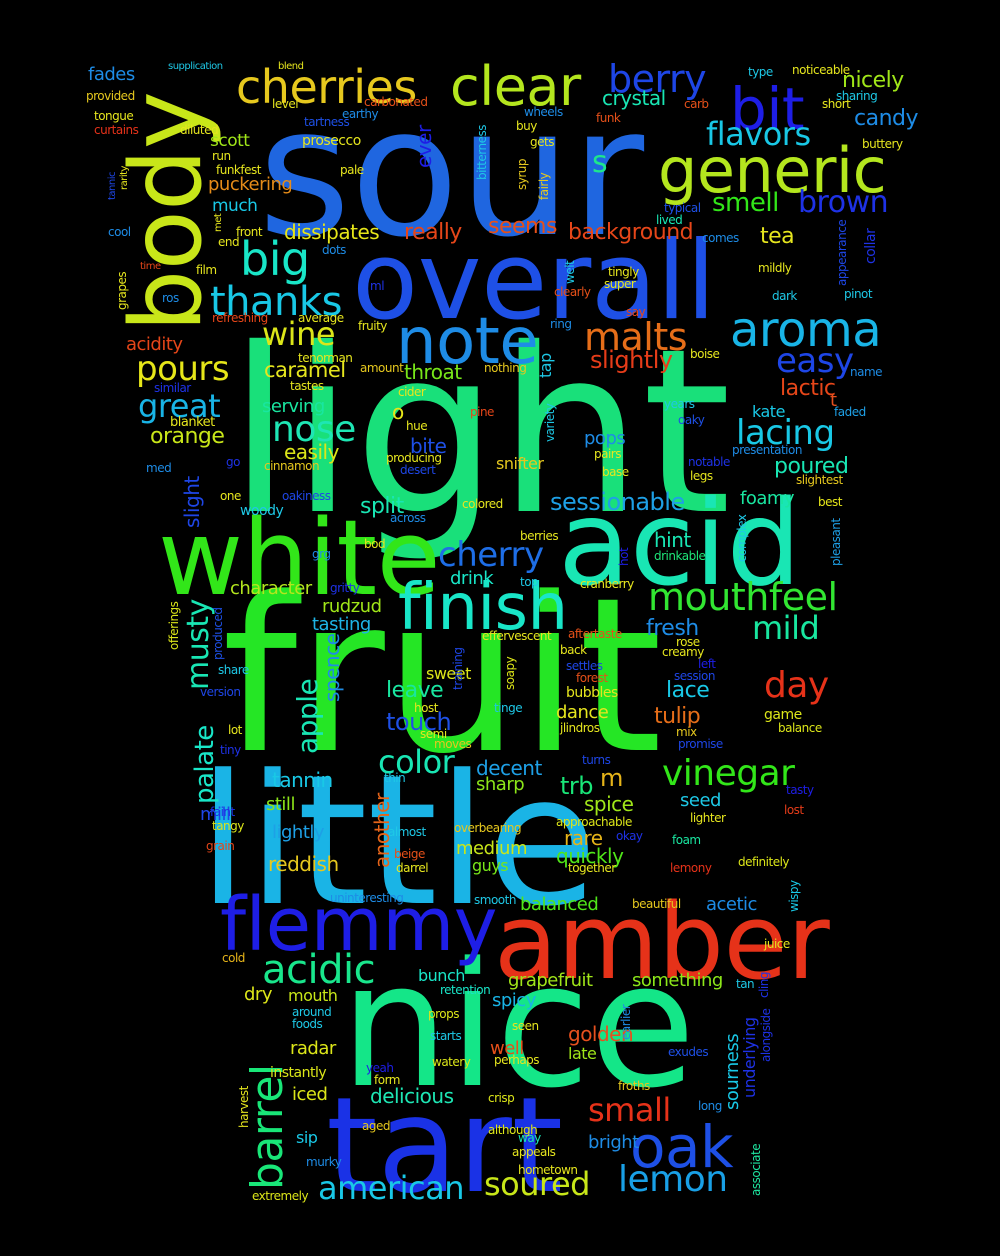 This screenshot has width=1000, height=1256. I want to click on word-similar: similar, so click(172, 388).